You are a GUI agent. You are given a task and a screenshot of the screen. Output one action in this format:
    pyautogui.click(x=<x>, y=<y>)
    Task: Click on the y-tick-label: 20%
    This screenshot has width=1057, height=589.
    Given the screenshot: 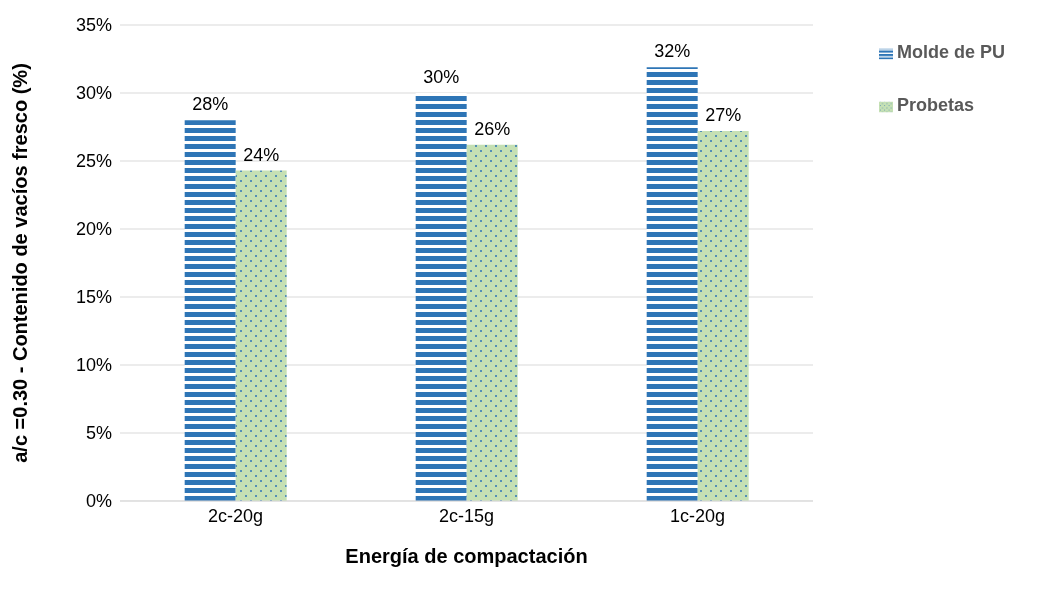 What is the action you would take?
    pyautogui.click(x=93, y=229)
    